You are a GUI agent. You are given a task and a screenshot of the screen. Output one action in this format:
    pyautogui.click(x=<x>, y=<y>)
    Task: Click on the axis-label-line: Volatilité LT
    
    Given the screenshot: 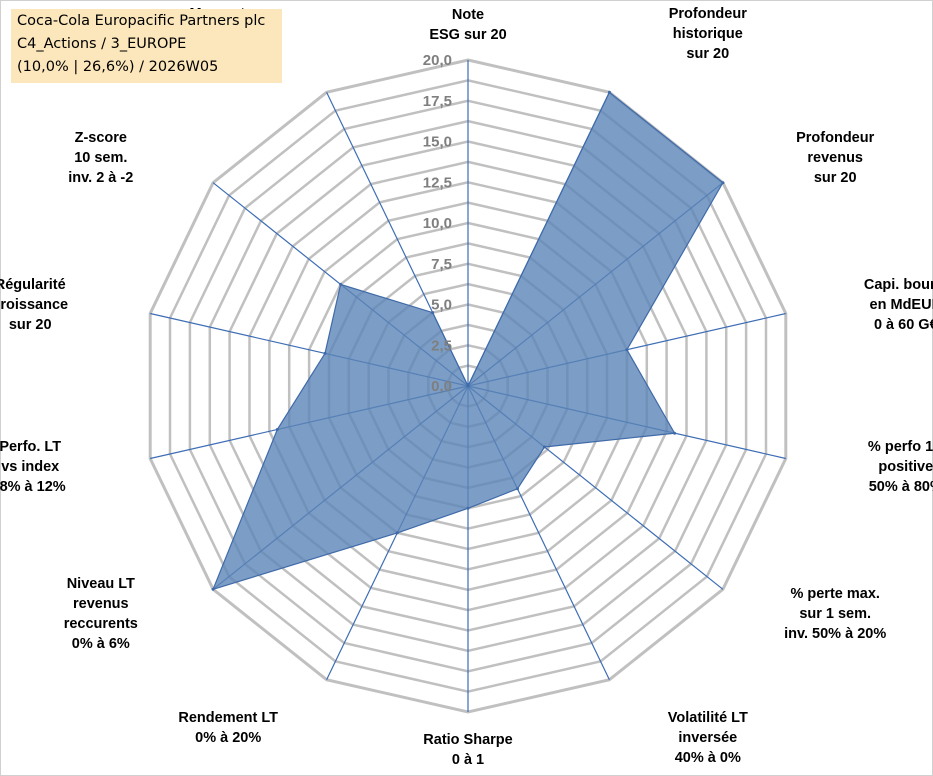 What is the action you would take?
    pyautogui.click(x=707, y=717)
    